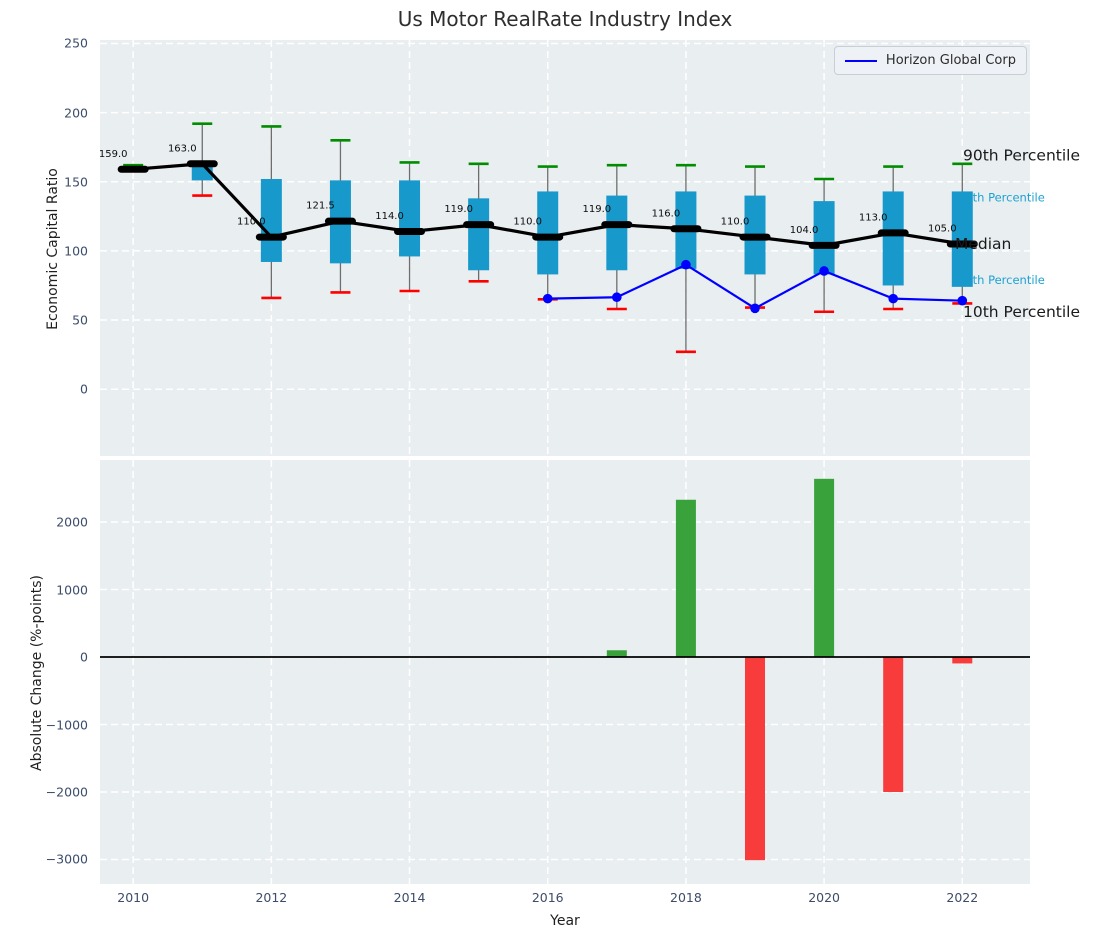 This screenshot has width=1103, height=942. What do you see at coordinates (547, 897) in the screenshot?
I see `x-tick-label: 2016` at bounding box center [547, 897].